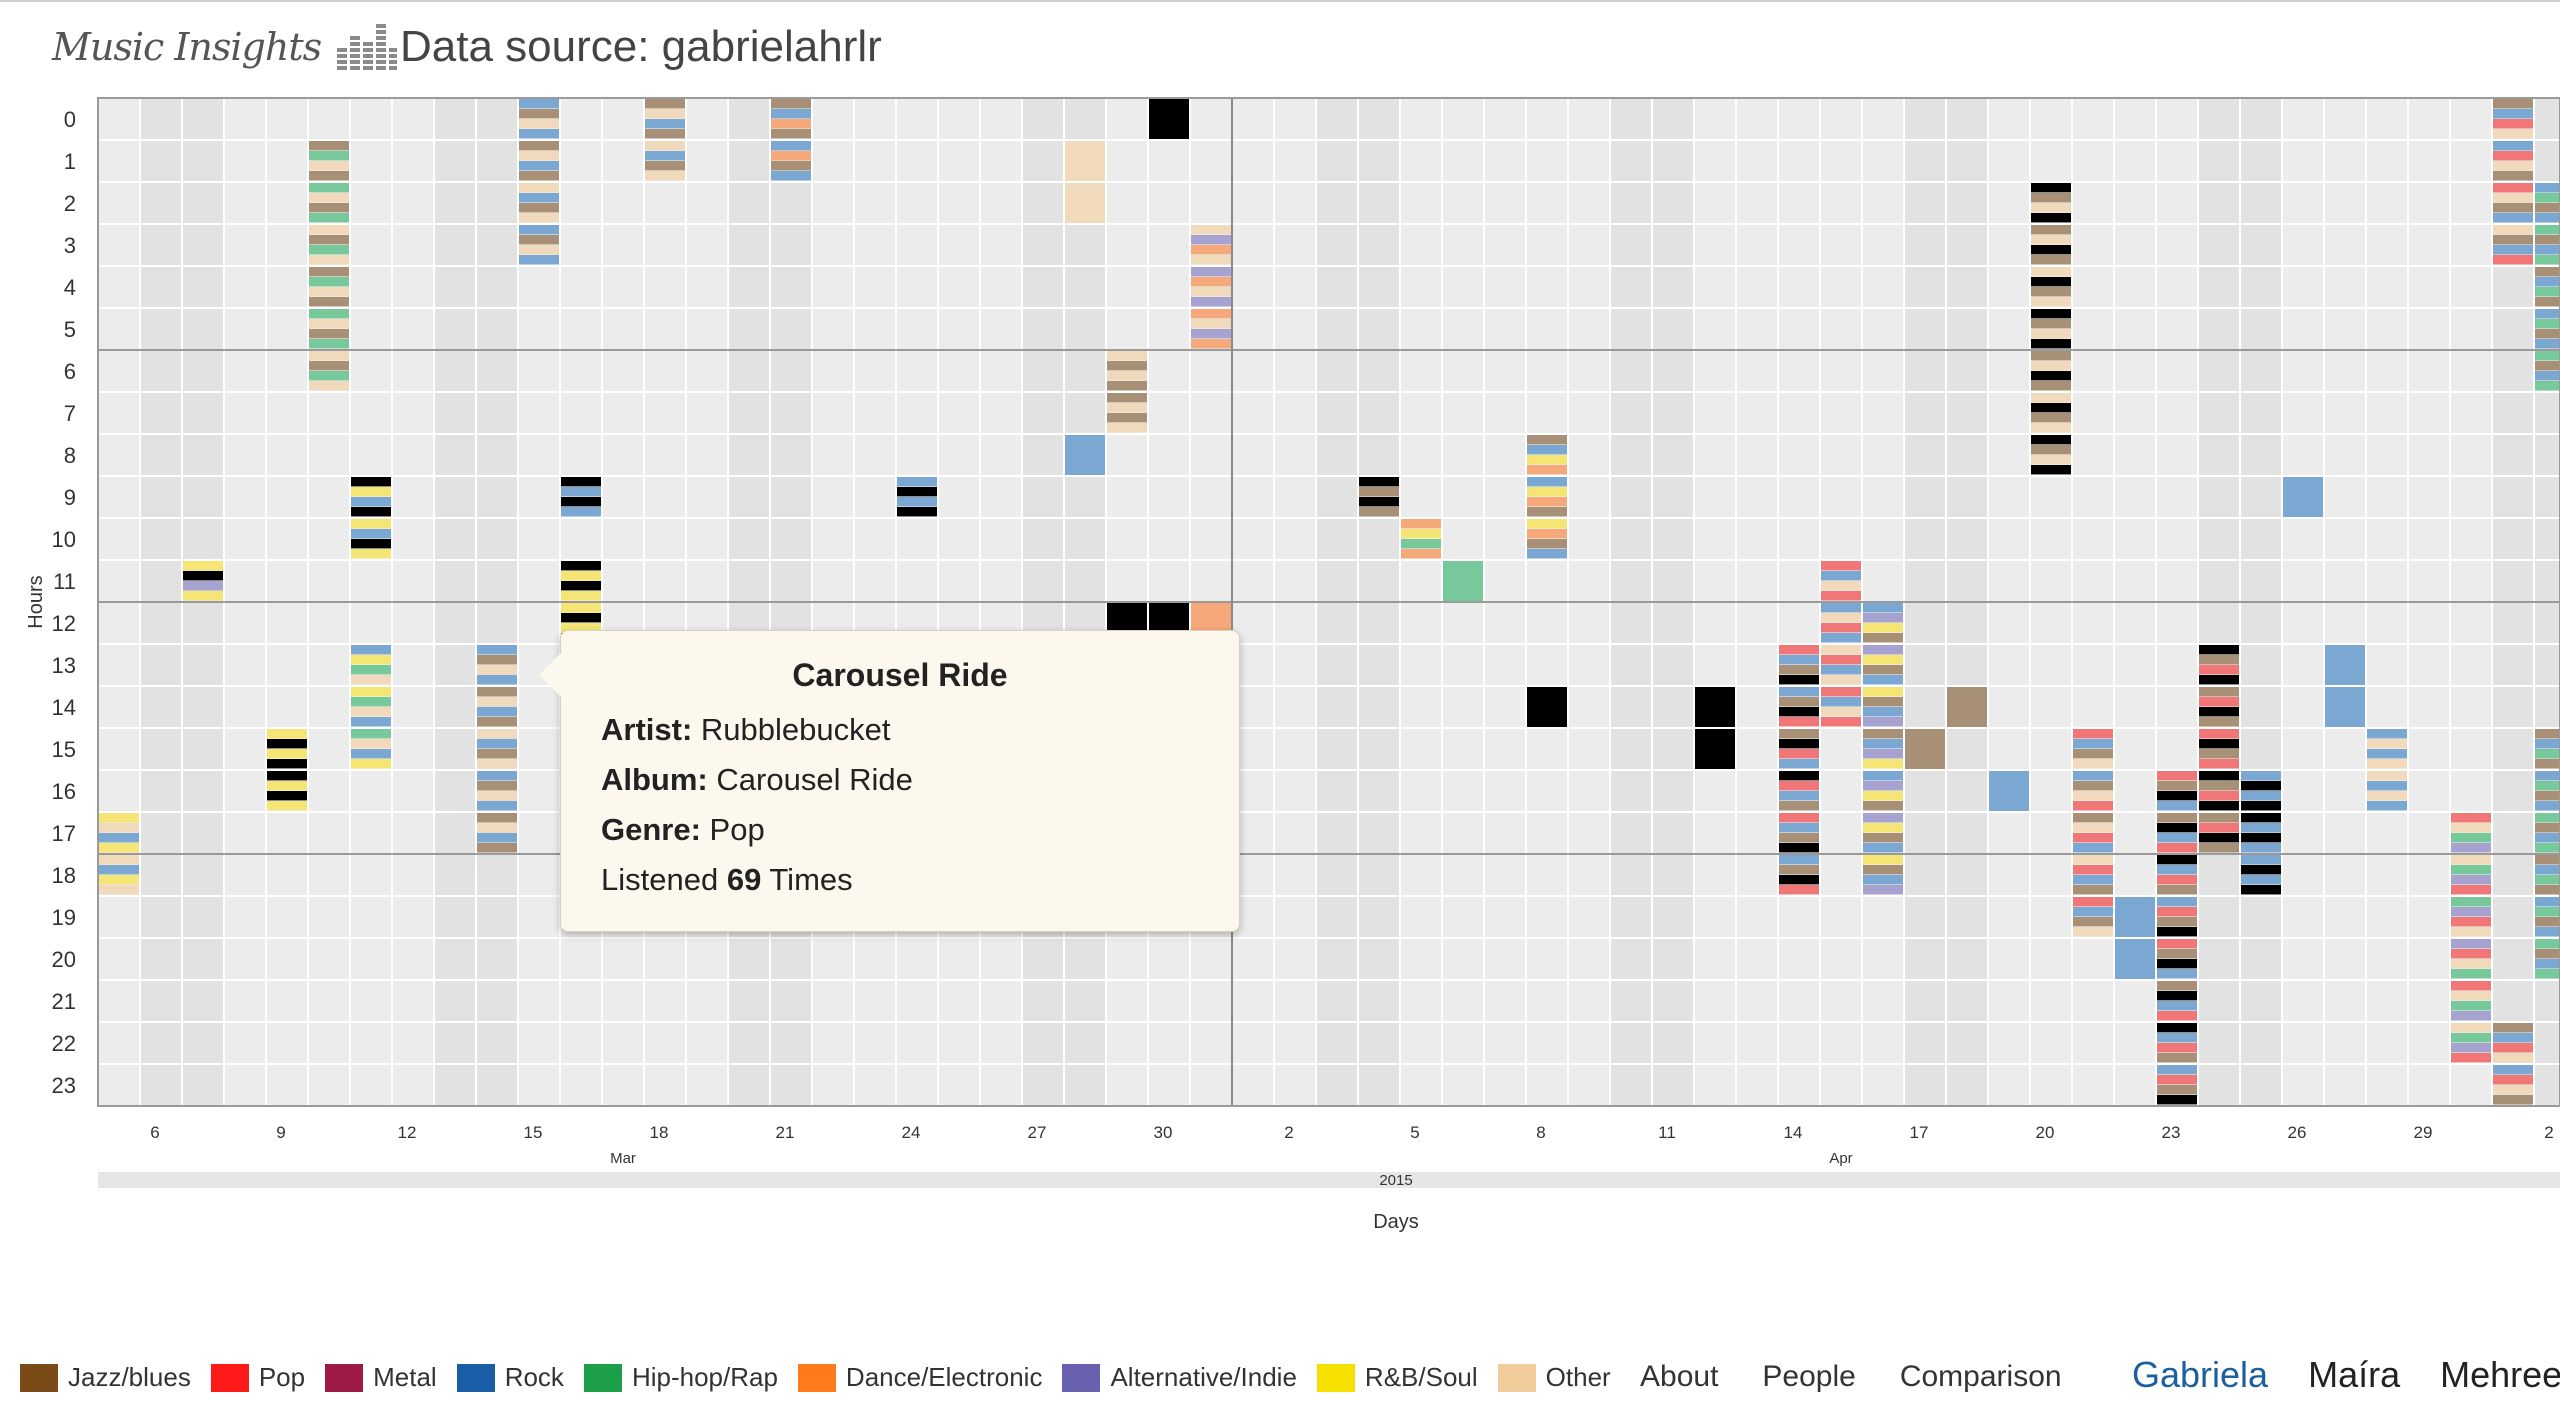 This screenshot has width=2560, height=1412. Describe the element at coordinates (1980, 1376) in the screenshot. I see `nav-comparison-link: Comparison` at that location.